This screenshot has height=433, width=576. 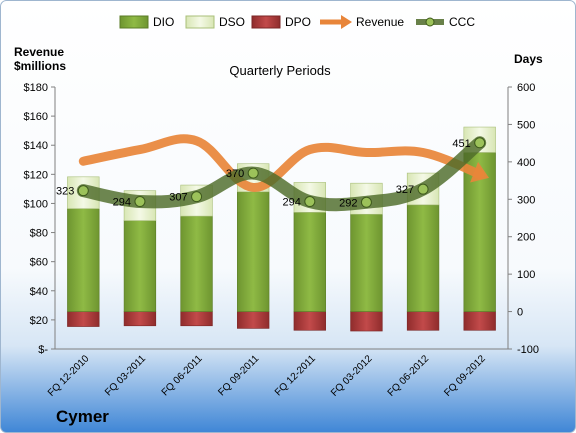 I want to click on left-tick-label: $160, so click(x=36, y=117).